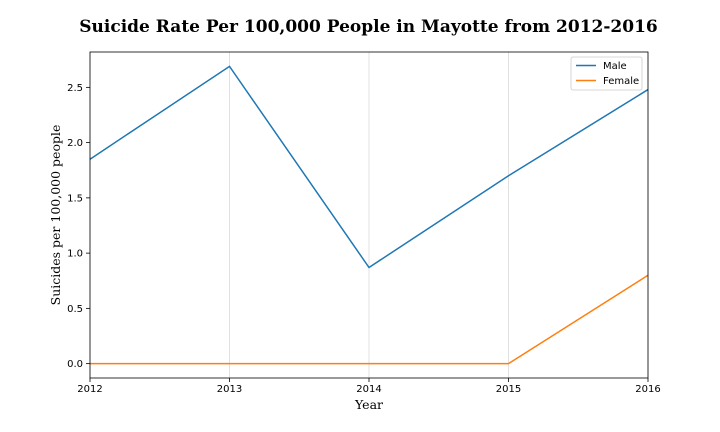  I want to click on y-tick-label: 2.0, so click(75, 143).